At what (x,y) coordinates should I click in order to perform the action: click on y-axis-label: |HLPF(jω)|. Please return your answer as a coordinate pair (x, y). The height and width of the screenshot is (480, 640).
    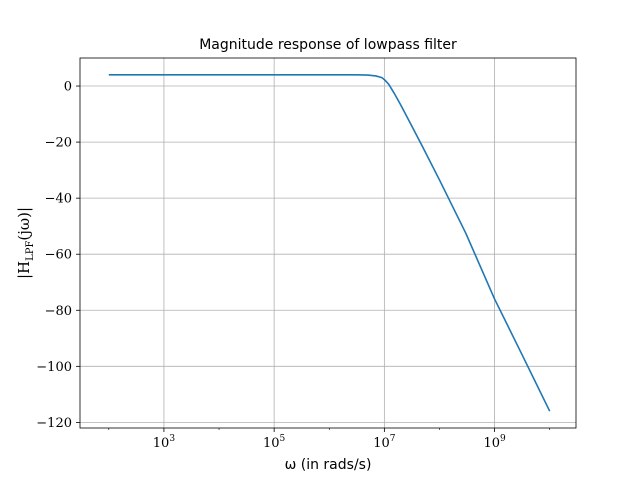
    Looking at the image, I should click on (25, 243).